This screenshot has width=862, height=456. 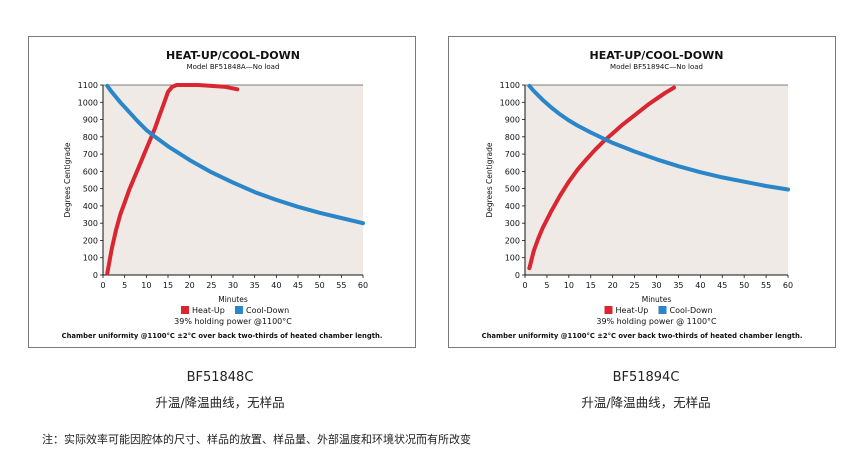 I want to click on footnote: 注：实际效率可能因腔体的尺寸、样品的放置、样品量、外部温度和环境状况而有所改变, so click(x=256, y=439).